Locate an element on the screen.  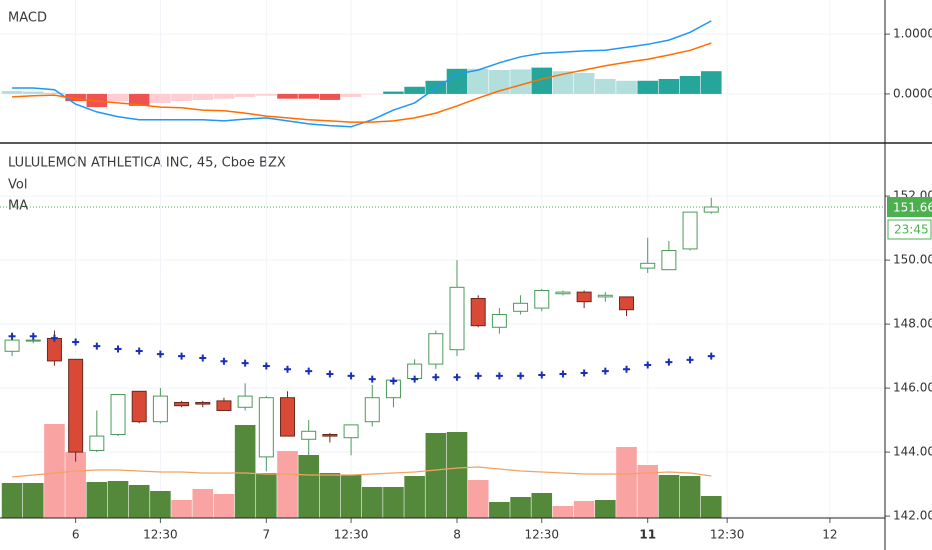
y-tick-label: 1.0000 is located at coordinates (912, 34).